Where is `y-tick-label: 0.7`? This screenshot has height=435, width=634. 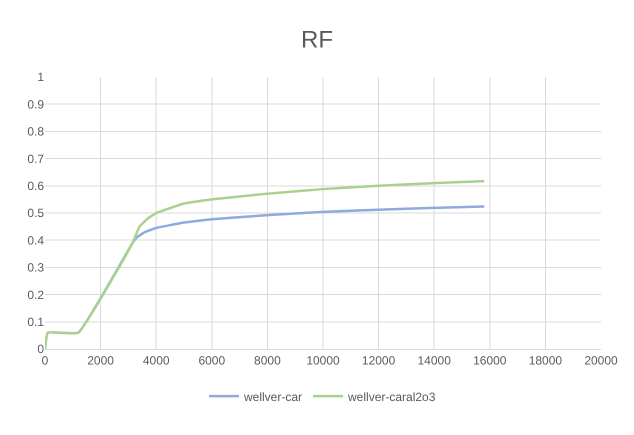
y-tick-label: 0.7 is located at coordinates (35, 159).